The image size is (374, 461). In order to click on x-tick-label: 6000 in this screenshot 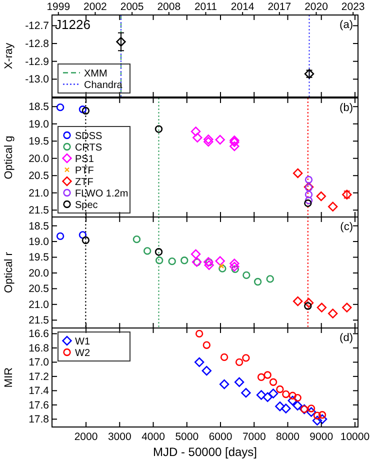, I will do `click(220, 437)`.